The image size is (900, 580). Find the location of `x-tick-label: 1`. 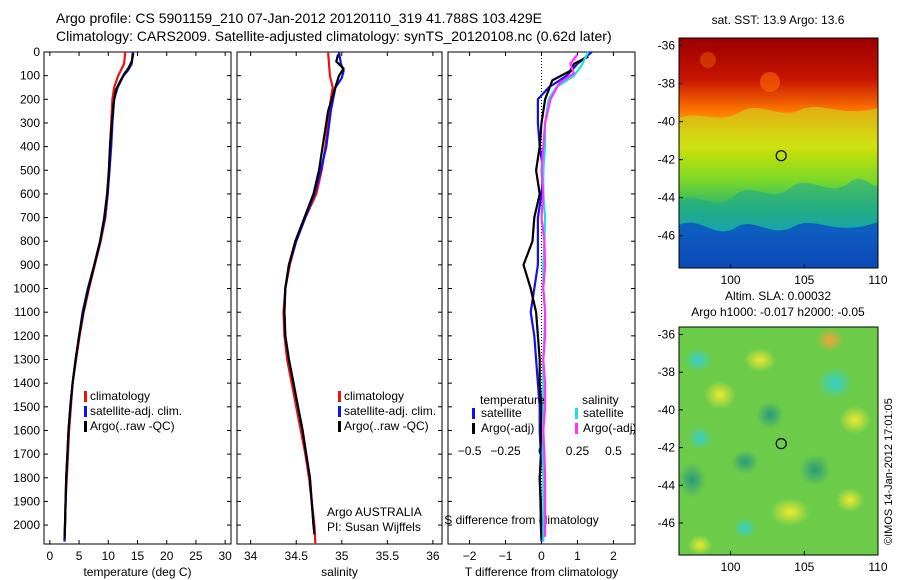

x-tick-label: 1 is located at coordinates (577, 556).